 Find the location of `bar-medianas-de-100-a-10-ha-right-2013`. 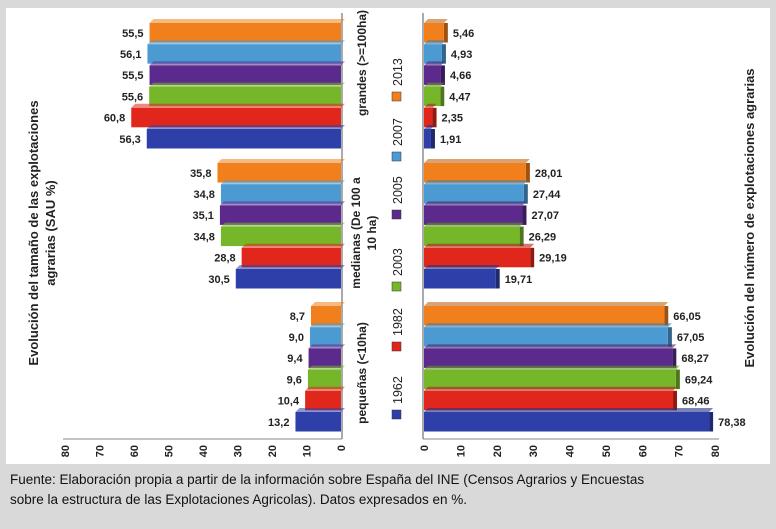

bar-medianas-de-100-a-10-ha-right-2013 is located at coordinates (475, 173).